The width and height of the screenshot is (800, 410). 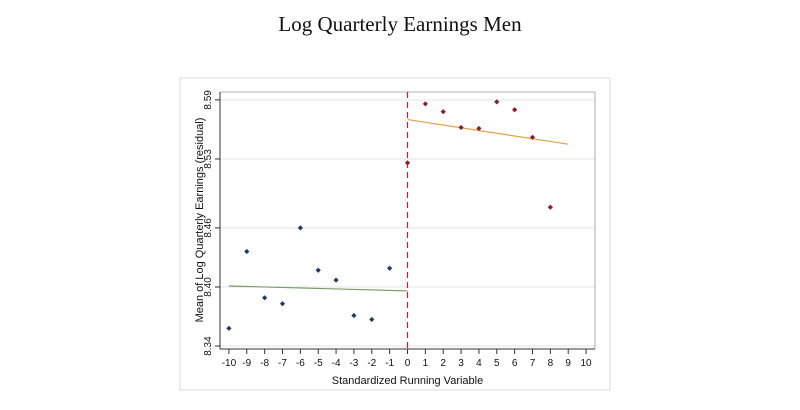 What do you see at coordinates (208, 287) in the screenshot?
I see `y-tick-label: 8.40` at bounding box center [208, 287].